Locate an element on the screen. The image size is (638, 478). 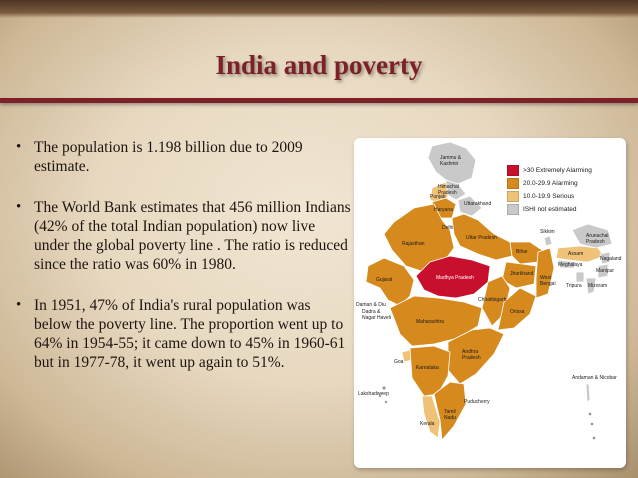
region-manipur is located at coordinates (603, 271).